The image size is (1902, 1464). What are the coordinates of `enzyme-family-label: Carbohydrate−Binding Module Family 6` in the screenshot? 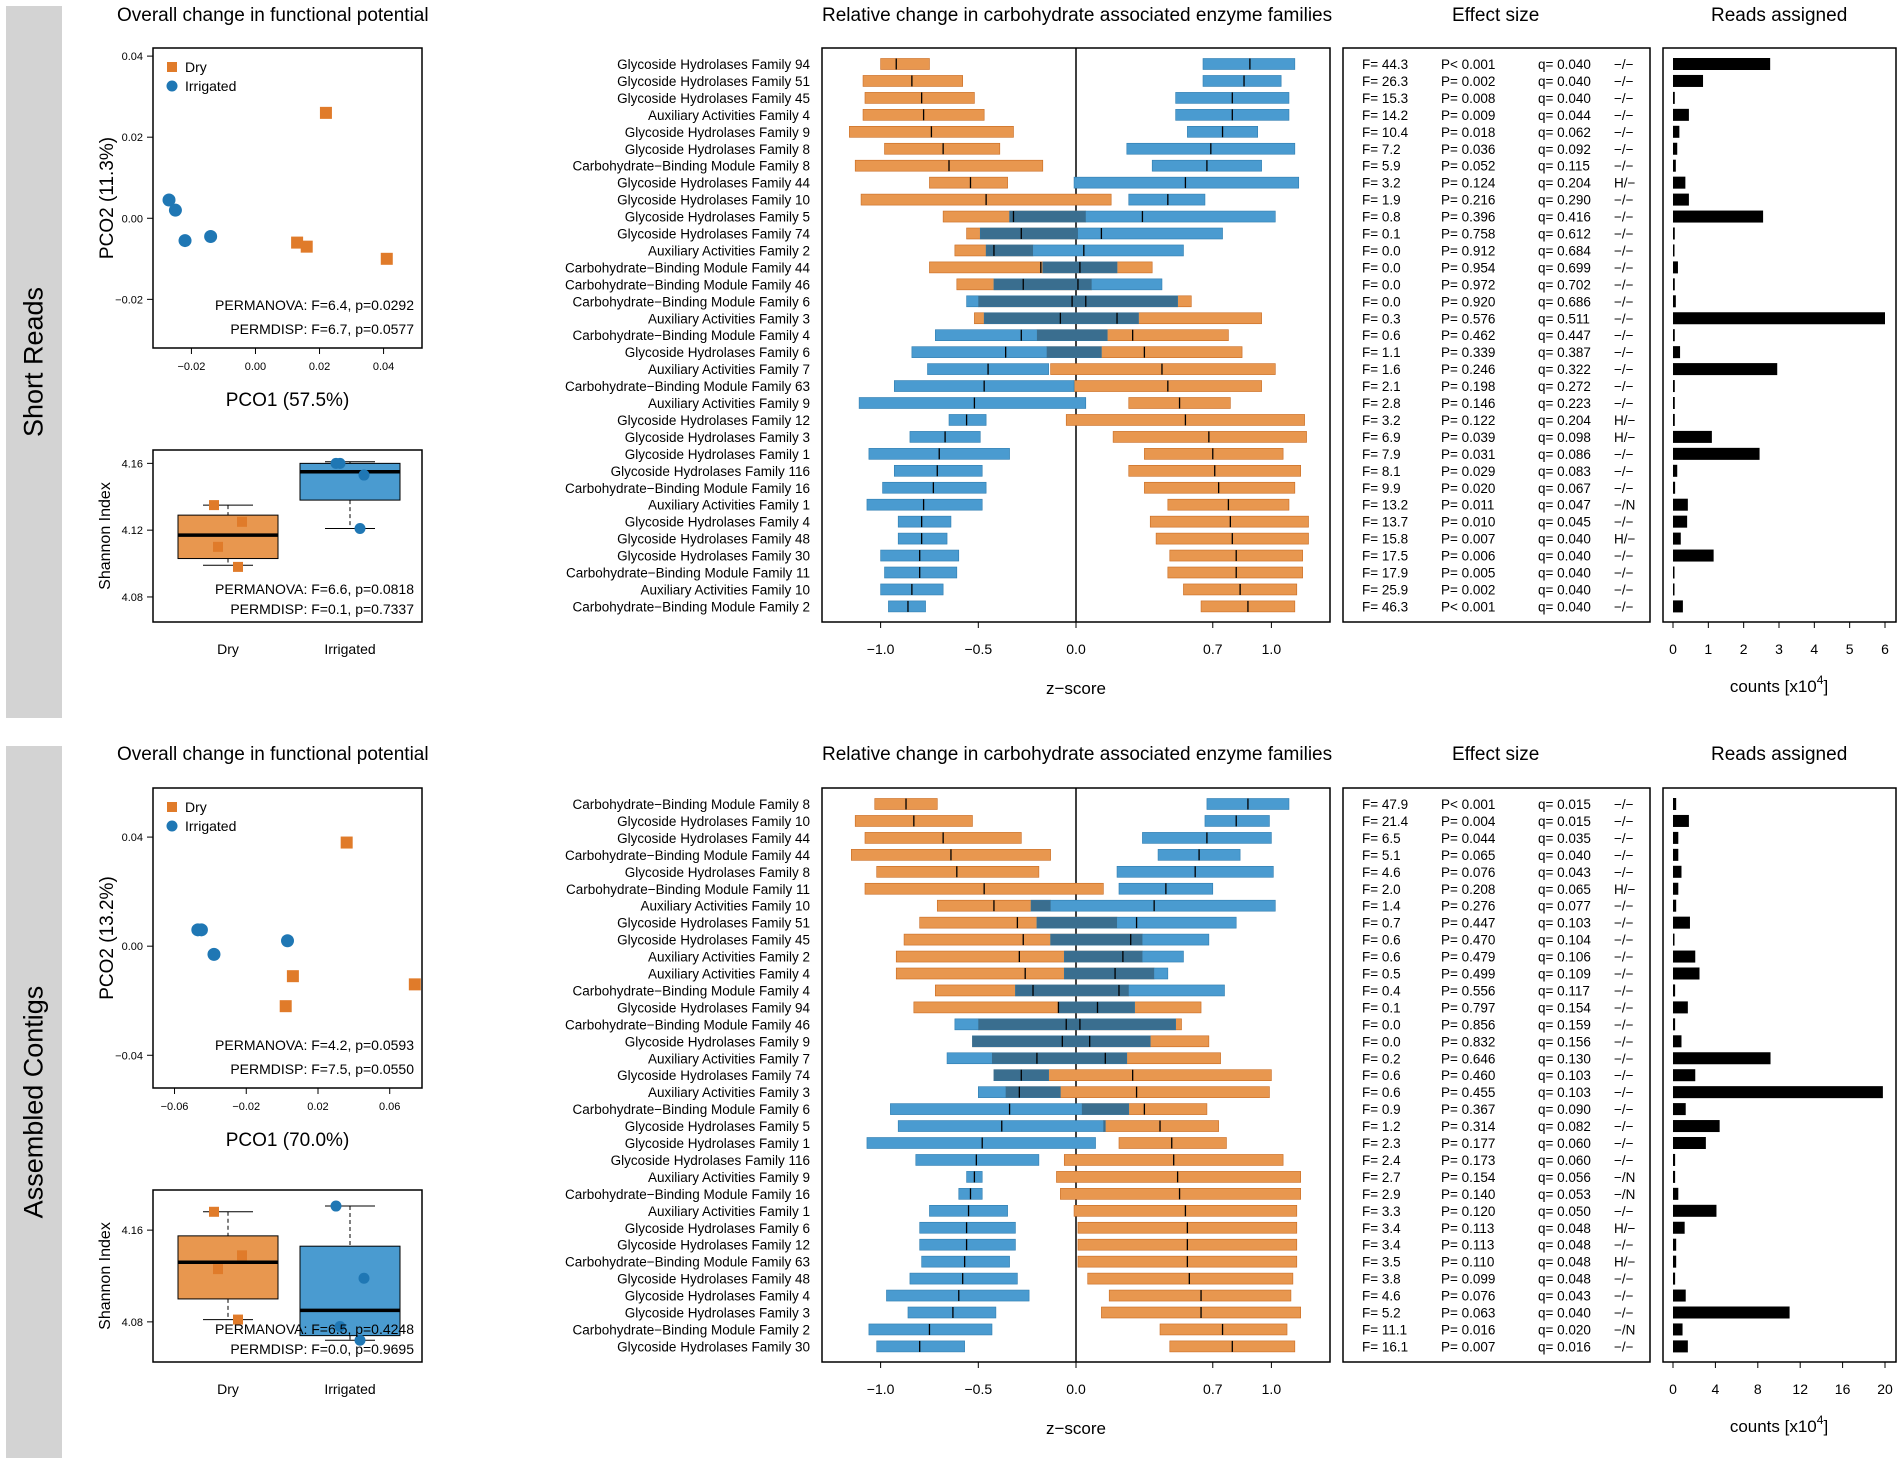 It's located at (691, 1109).